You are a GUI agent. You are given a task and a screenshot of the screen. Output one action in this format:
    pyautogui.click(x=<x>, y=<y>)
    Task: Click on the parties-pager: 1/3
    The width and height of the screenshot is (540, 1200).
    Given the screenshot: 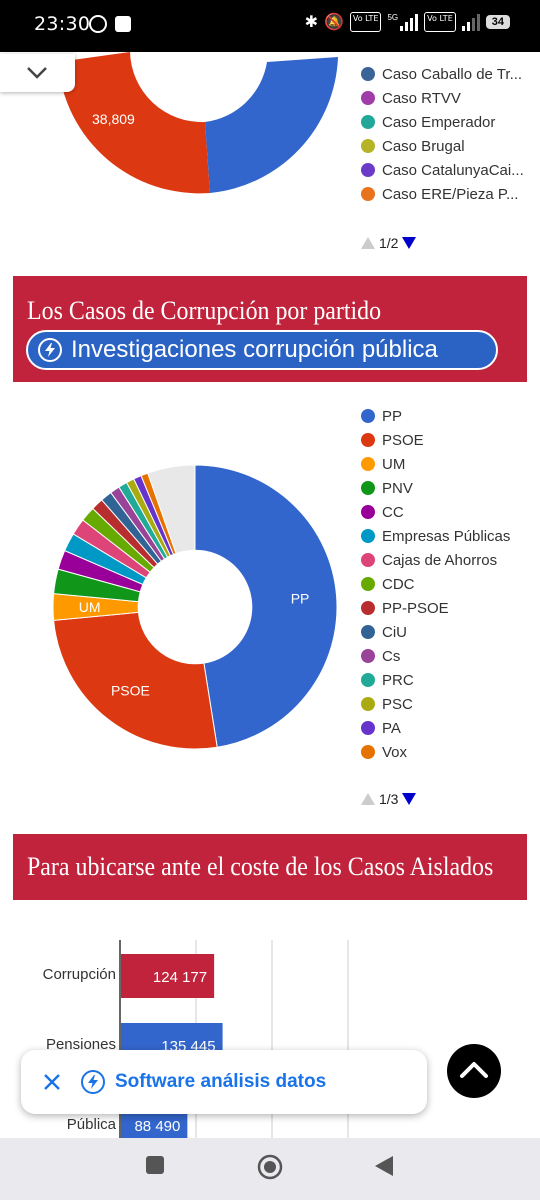 What is the action you would take?
    pyautogui.click(x=389, y=799)
    